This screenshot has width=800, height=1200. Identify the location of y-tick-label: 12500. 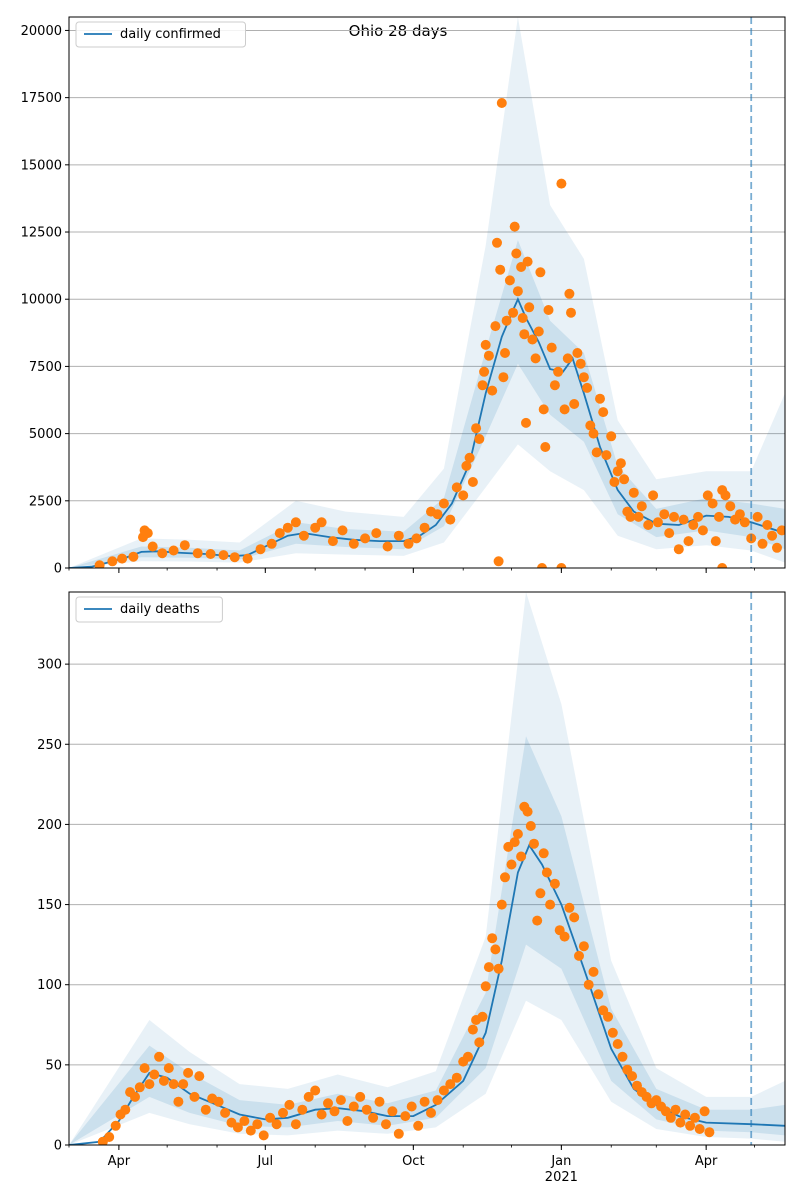
(41, 233).